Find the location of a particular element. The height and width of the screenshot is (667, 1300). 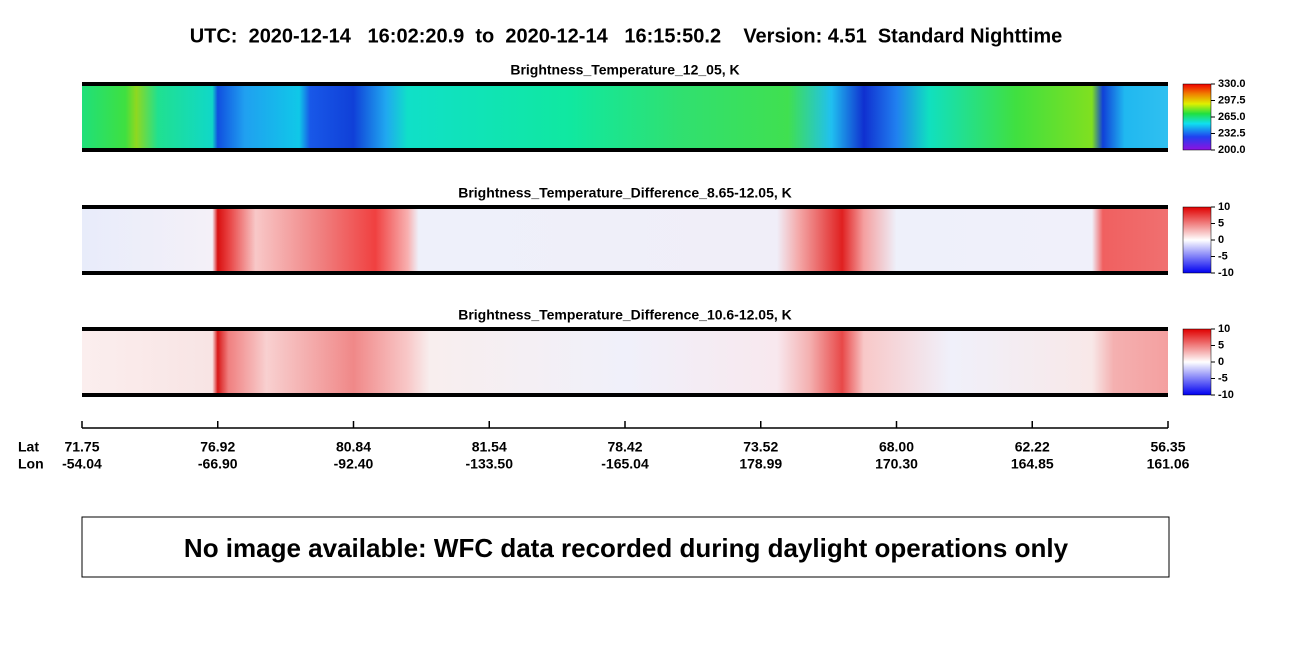

lat-tick-label: 80.84 is located at coordinates (353, 447).